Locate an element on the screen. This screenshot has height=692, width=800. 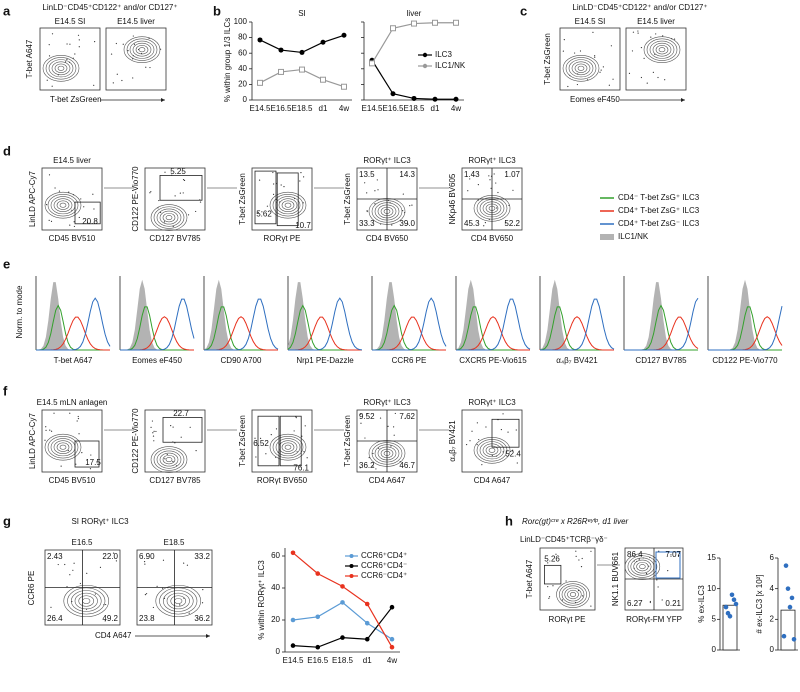
panel-letter: f is located at coordinates (5, 390).